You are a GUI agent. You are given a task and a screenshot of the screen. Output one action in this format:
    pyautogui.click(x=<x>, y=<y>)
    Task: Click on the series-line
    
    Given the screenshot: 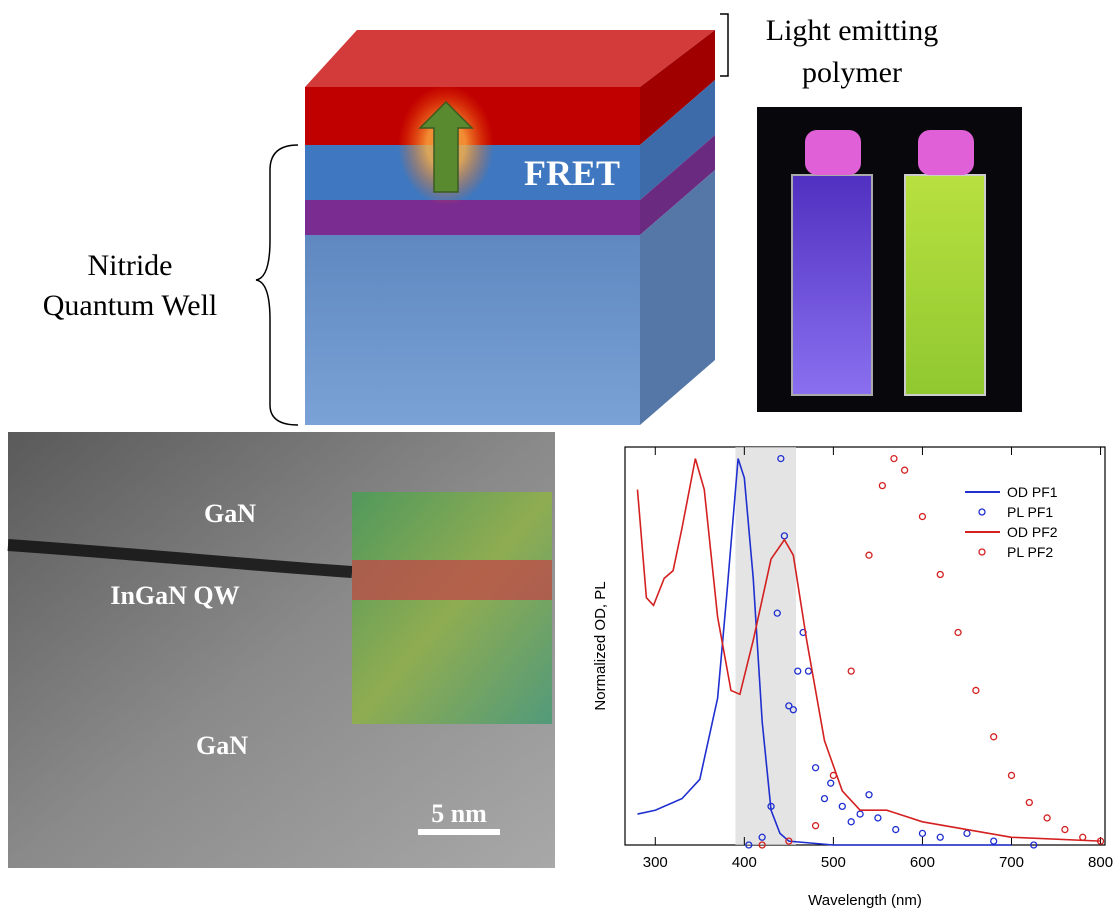 What is the action you would take?
    pyautogui.click(x=824, y=652)
    